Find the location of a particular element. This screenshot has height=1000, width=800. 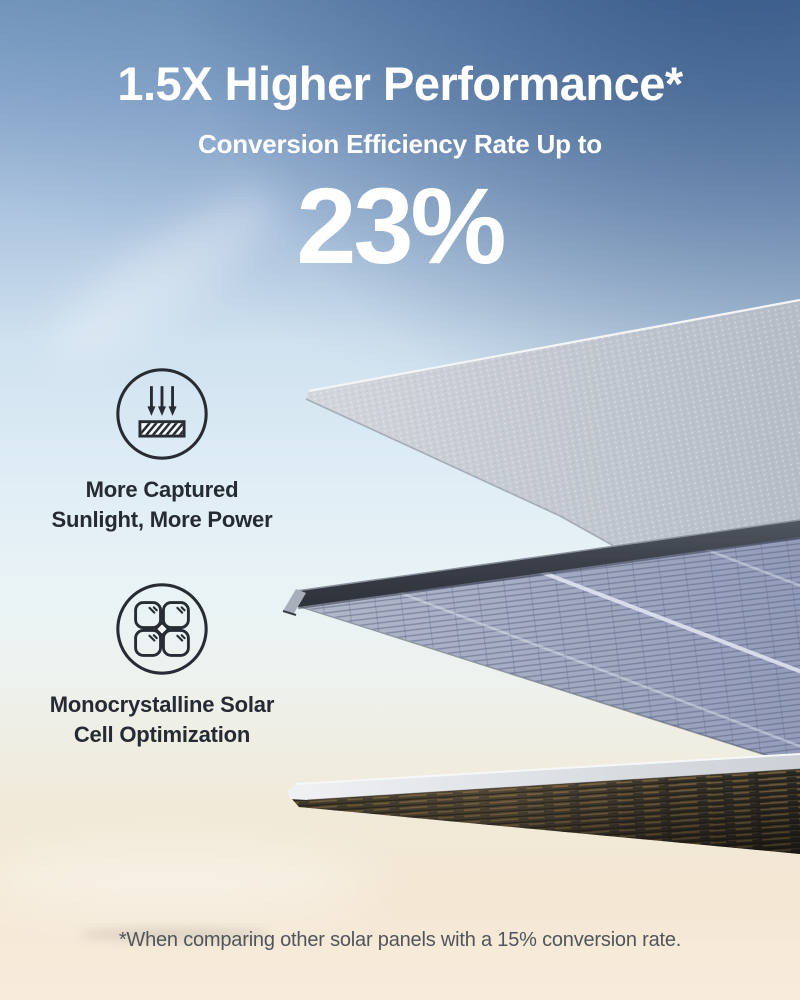

solar-panel-bottom is located at coordinates (543, 803).